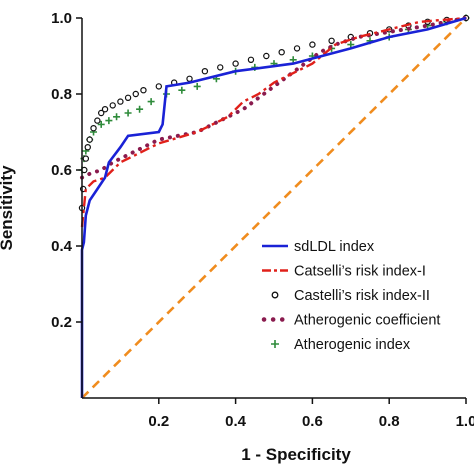  I want to click on legend-label: sdLDL index, so click(334, 247).